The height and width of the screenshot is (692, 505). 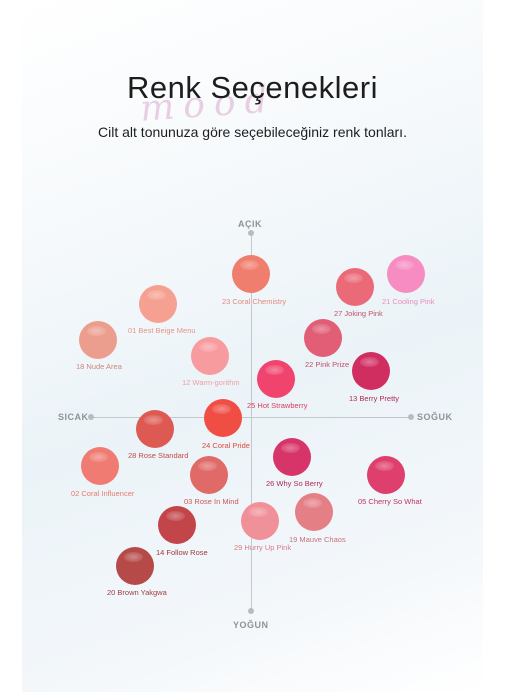 What do you see at coordinates (99, 366) in the screenshot?
I see `shade-label: 18 Nude Area` at bounding box center [99, 366].